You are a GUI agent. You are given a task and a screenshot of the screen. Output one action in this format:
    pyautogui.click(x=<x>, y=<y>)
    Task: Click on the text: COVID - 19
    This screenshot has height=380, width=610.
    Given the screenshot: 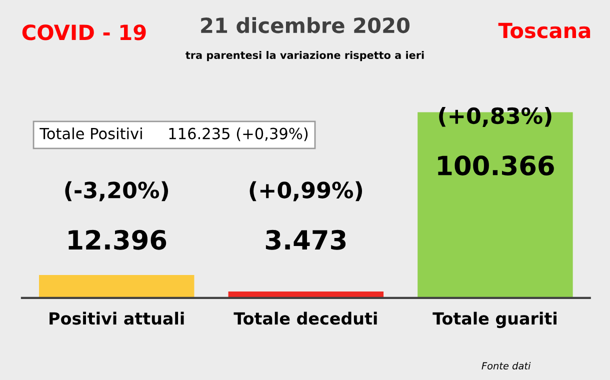 What is the action you would take?
    pyautogui.click(x=84, y=32)
    